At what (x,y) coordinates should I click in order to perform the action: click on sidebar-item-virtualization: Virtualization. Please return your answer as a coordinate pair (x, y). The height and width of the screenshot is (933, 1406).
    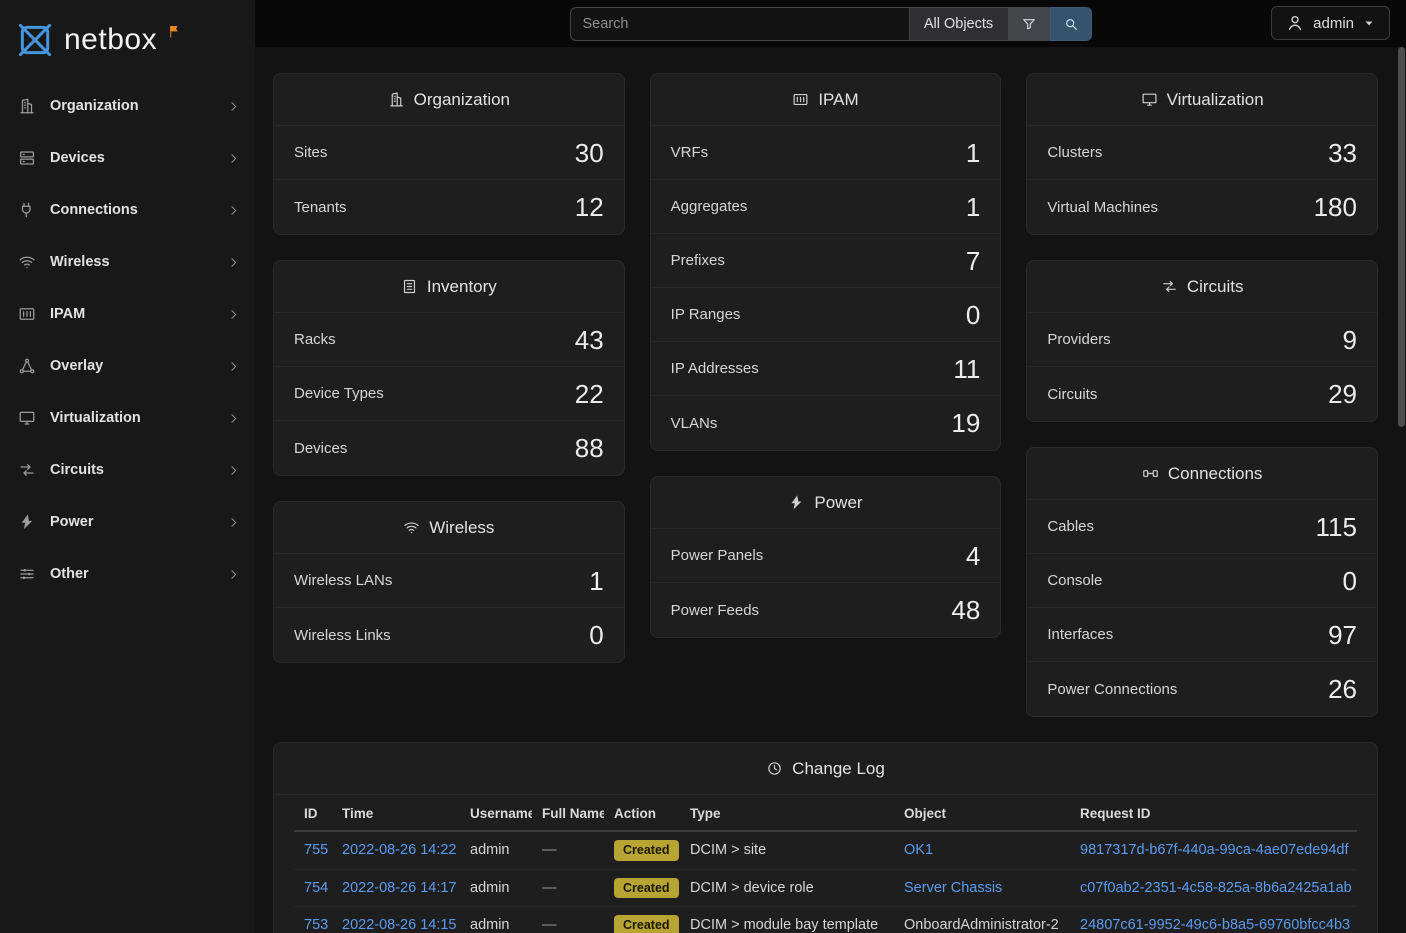
    Looking at the image, I should click on (127, 418).